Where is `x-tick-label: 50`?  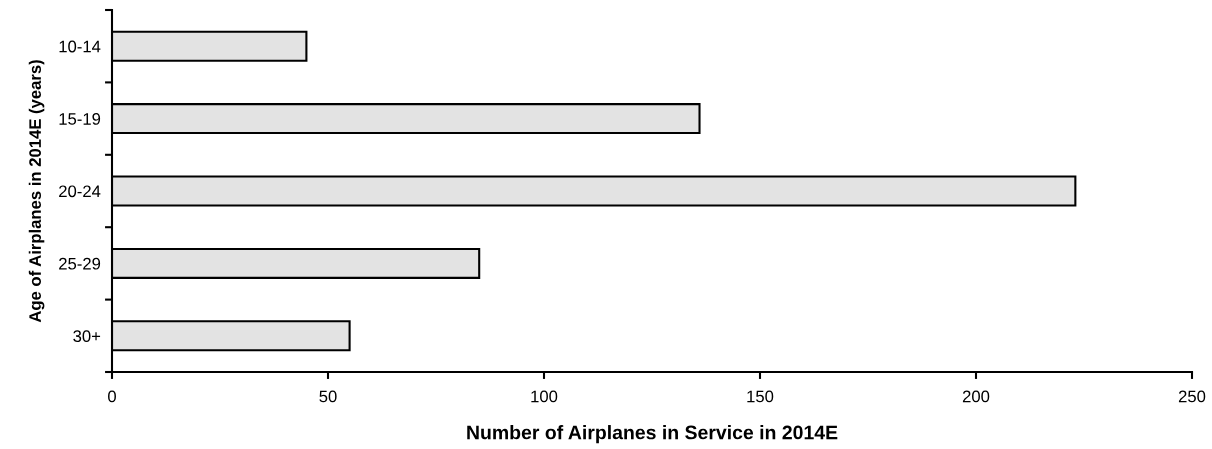 x-tick-label: 50 is located at coordinates (328, 396).